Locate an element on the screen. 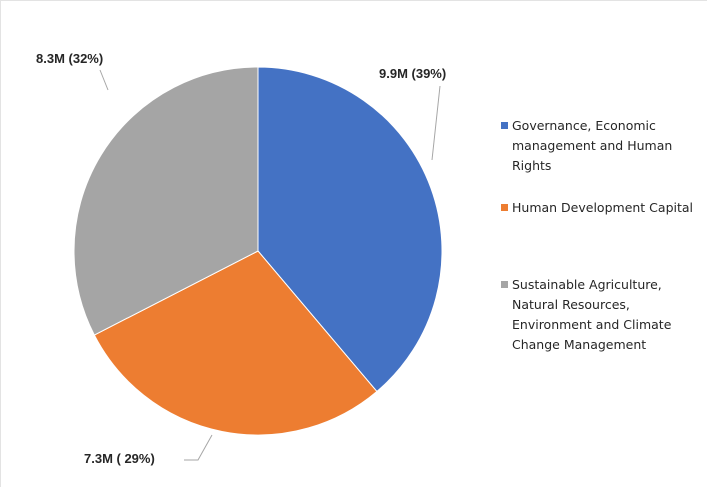 The height and width of the screenshot is (487, 707). data-label-governance: 9.9M (39%) is located at coordinates (412, 73).